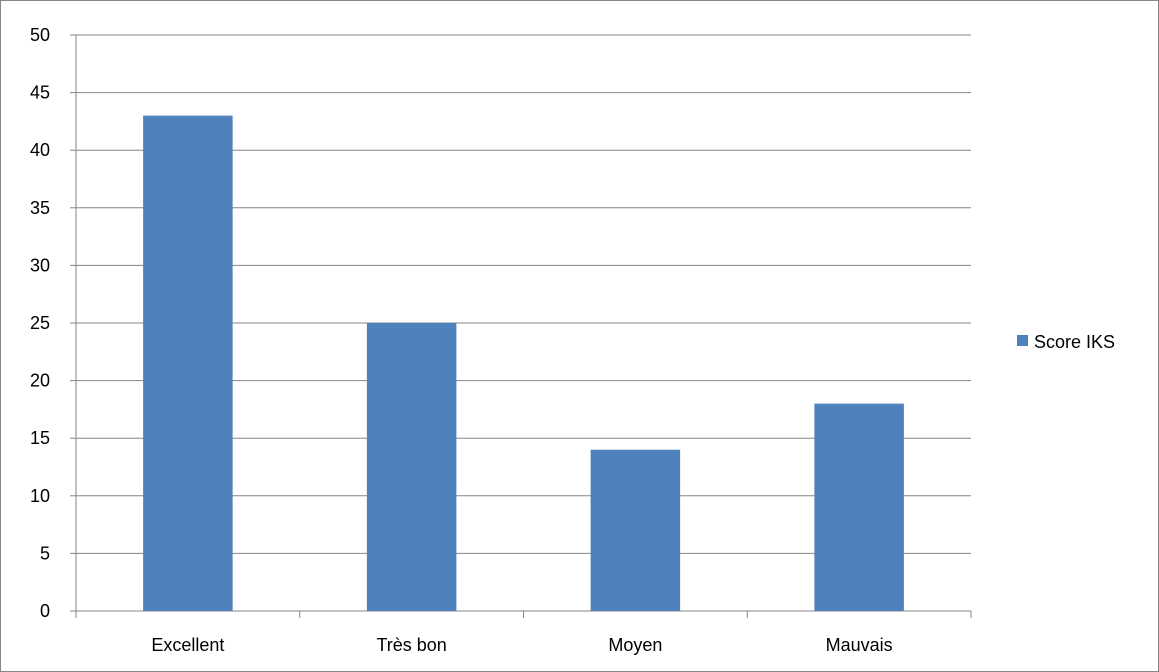  I want to click on legend-swatch, so click(1022, 340).